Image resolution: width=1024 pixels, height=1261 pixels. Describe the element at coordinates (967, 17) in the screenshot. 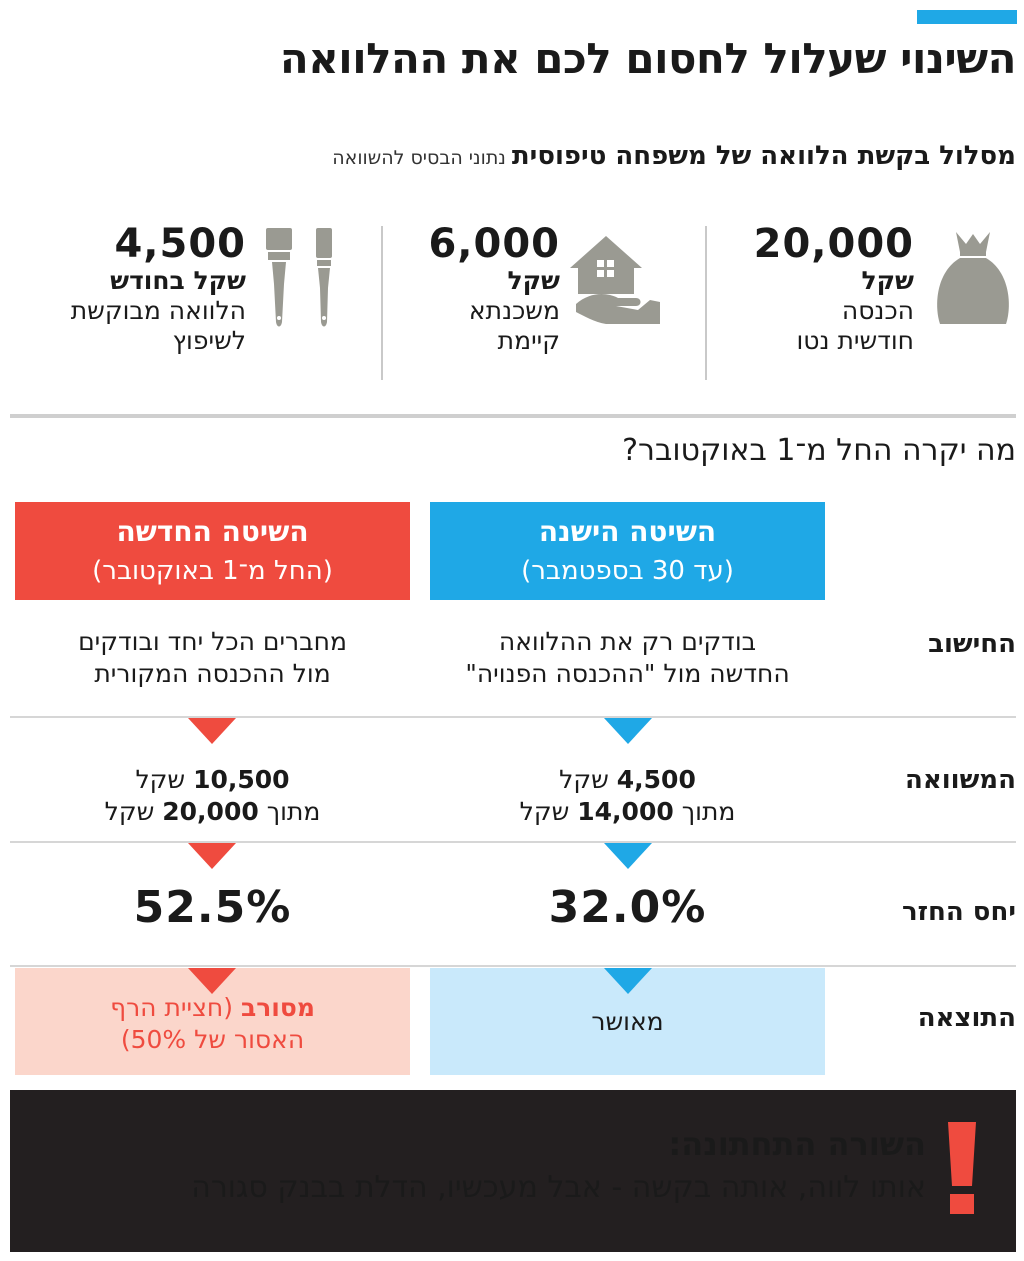

I see `accent-bar` at that location.